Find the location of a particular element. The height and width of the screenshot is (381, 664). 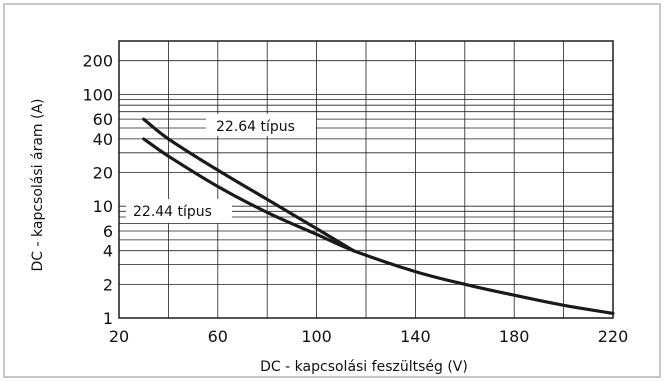

y-tick-label: 1 is located at coordinates (108, 318).